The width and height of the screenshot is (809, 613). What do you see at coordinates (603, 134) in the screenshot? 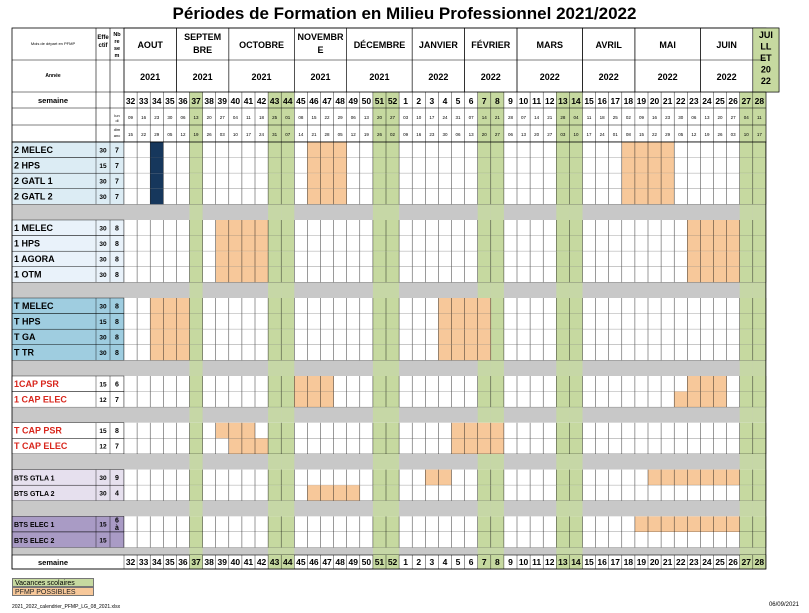
I see `sunday-date: 24` at bounding box center [603, 134].